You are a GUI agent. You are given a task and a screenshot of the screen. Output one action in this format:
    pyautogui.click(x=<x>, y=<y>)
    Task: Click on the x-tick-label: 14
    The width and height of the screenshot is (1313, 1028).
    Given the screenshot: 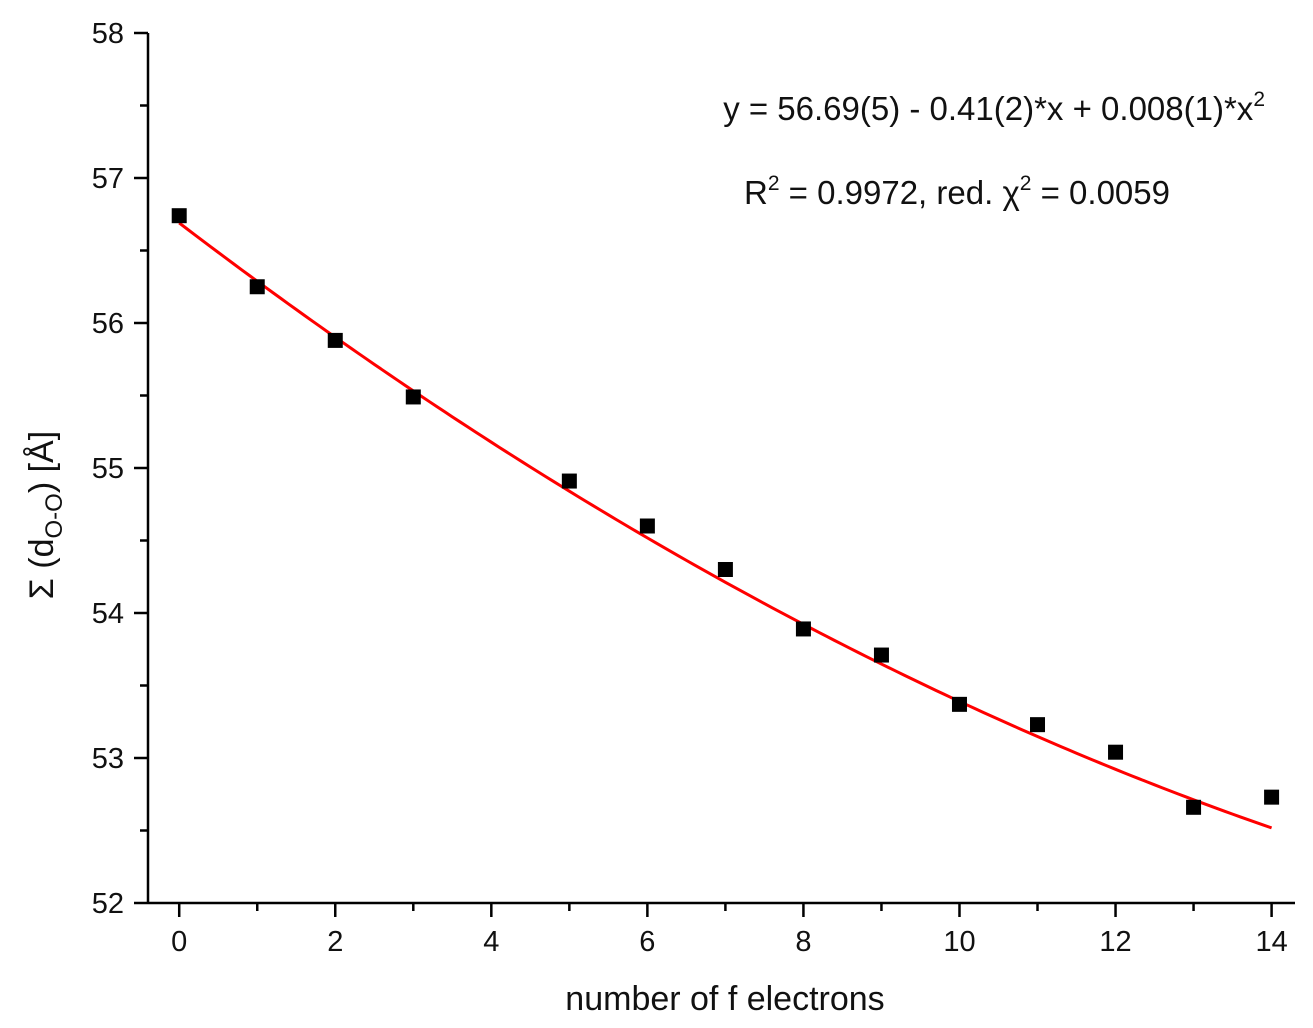 What is the action you would take?
    pyautogui.click(x=1271, y=942)
    